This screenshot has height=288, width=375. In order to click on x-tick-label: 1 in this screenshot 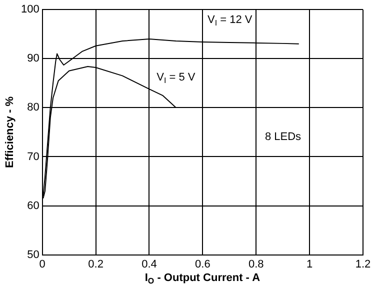, I will do `click(309, 264)`.